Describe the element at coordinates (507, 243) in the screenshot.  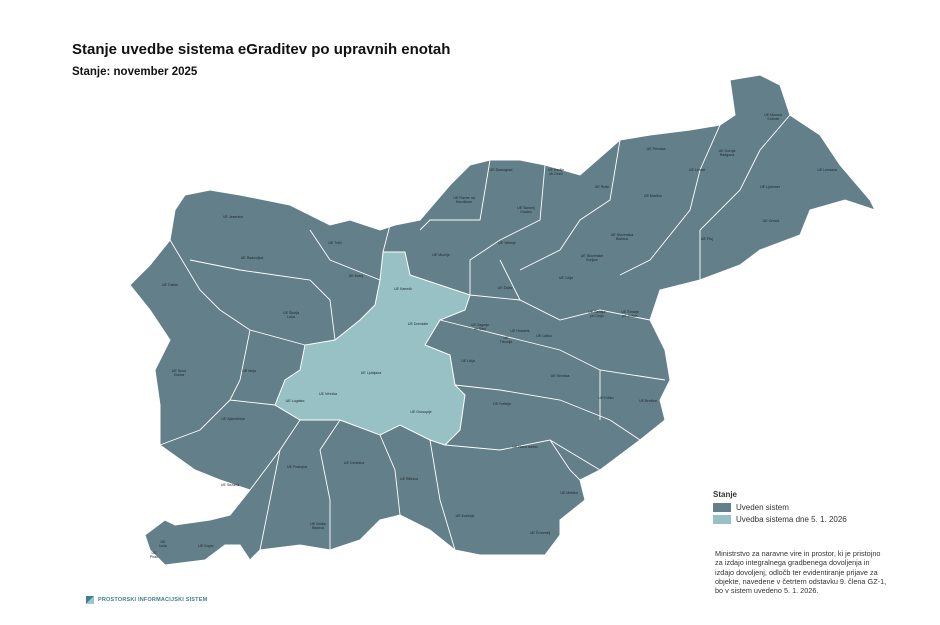
I see `unit-label: UE Velenje` at that location.